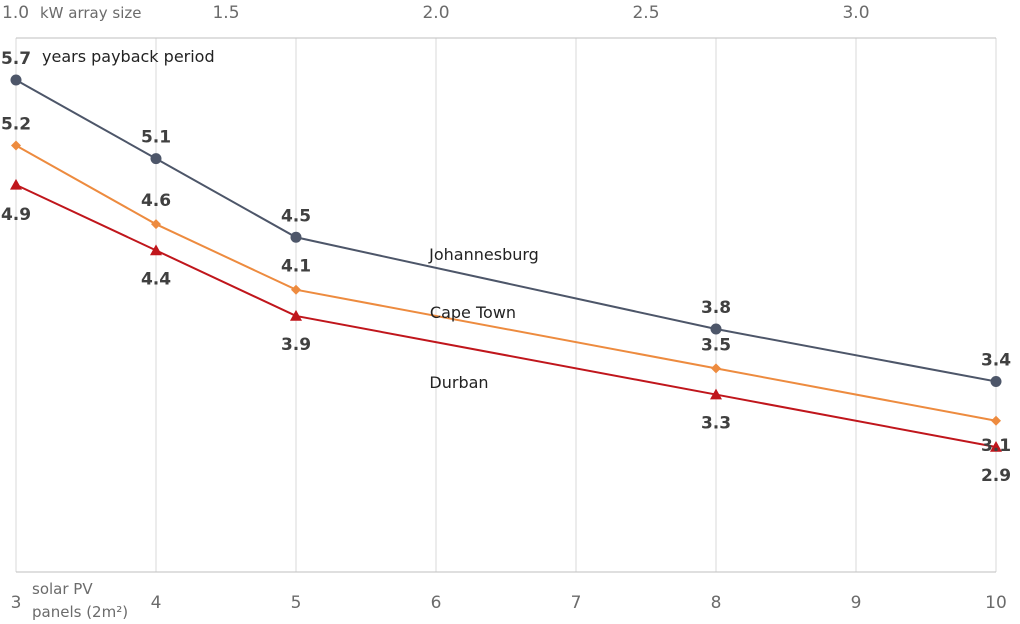 The image size is (1020, 624). What do you see at coordinates (716, 308) in the screenshot?
I see `data-label-johannesburg-8: 3.8` at bounding box center [716, 308].